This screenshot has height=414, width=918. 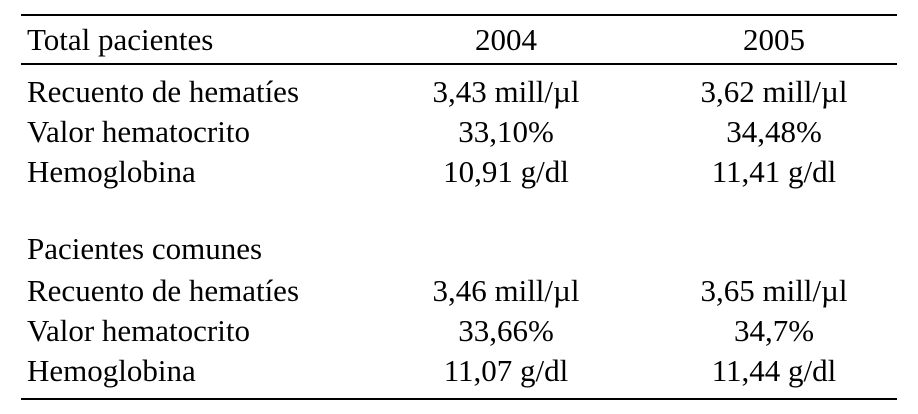 What do you see at coordinates (459, 249) in the screenshot?
I see `section-title: Pacientes comunes` at bounding box center [459, 249].